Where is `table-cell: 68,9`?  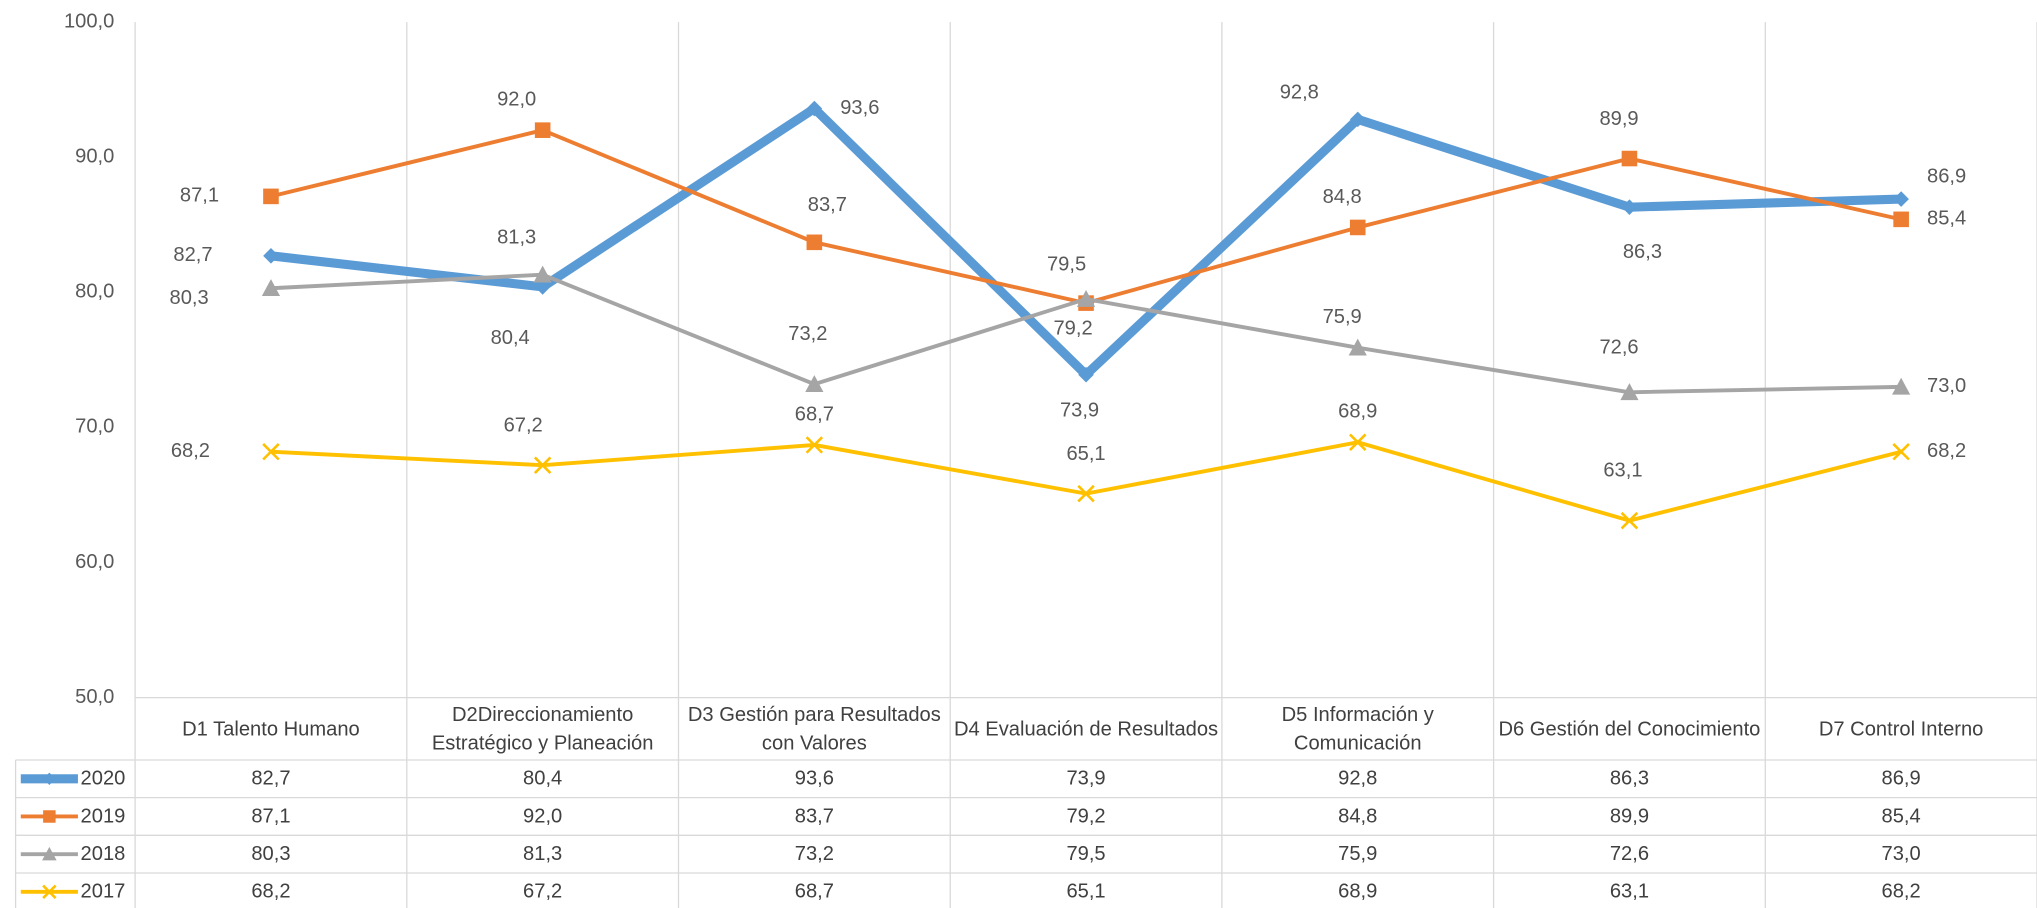
table-cell: 68,9 is located at coordinates (1358, 891).